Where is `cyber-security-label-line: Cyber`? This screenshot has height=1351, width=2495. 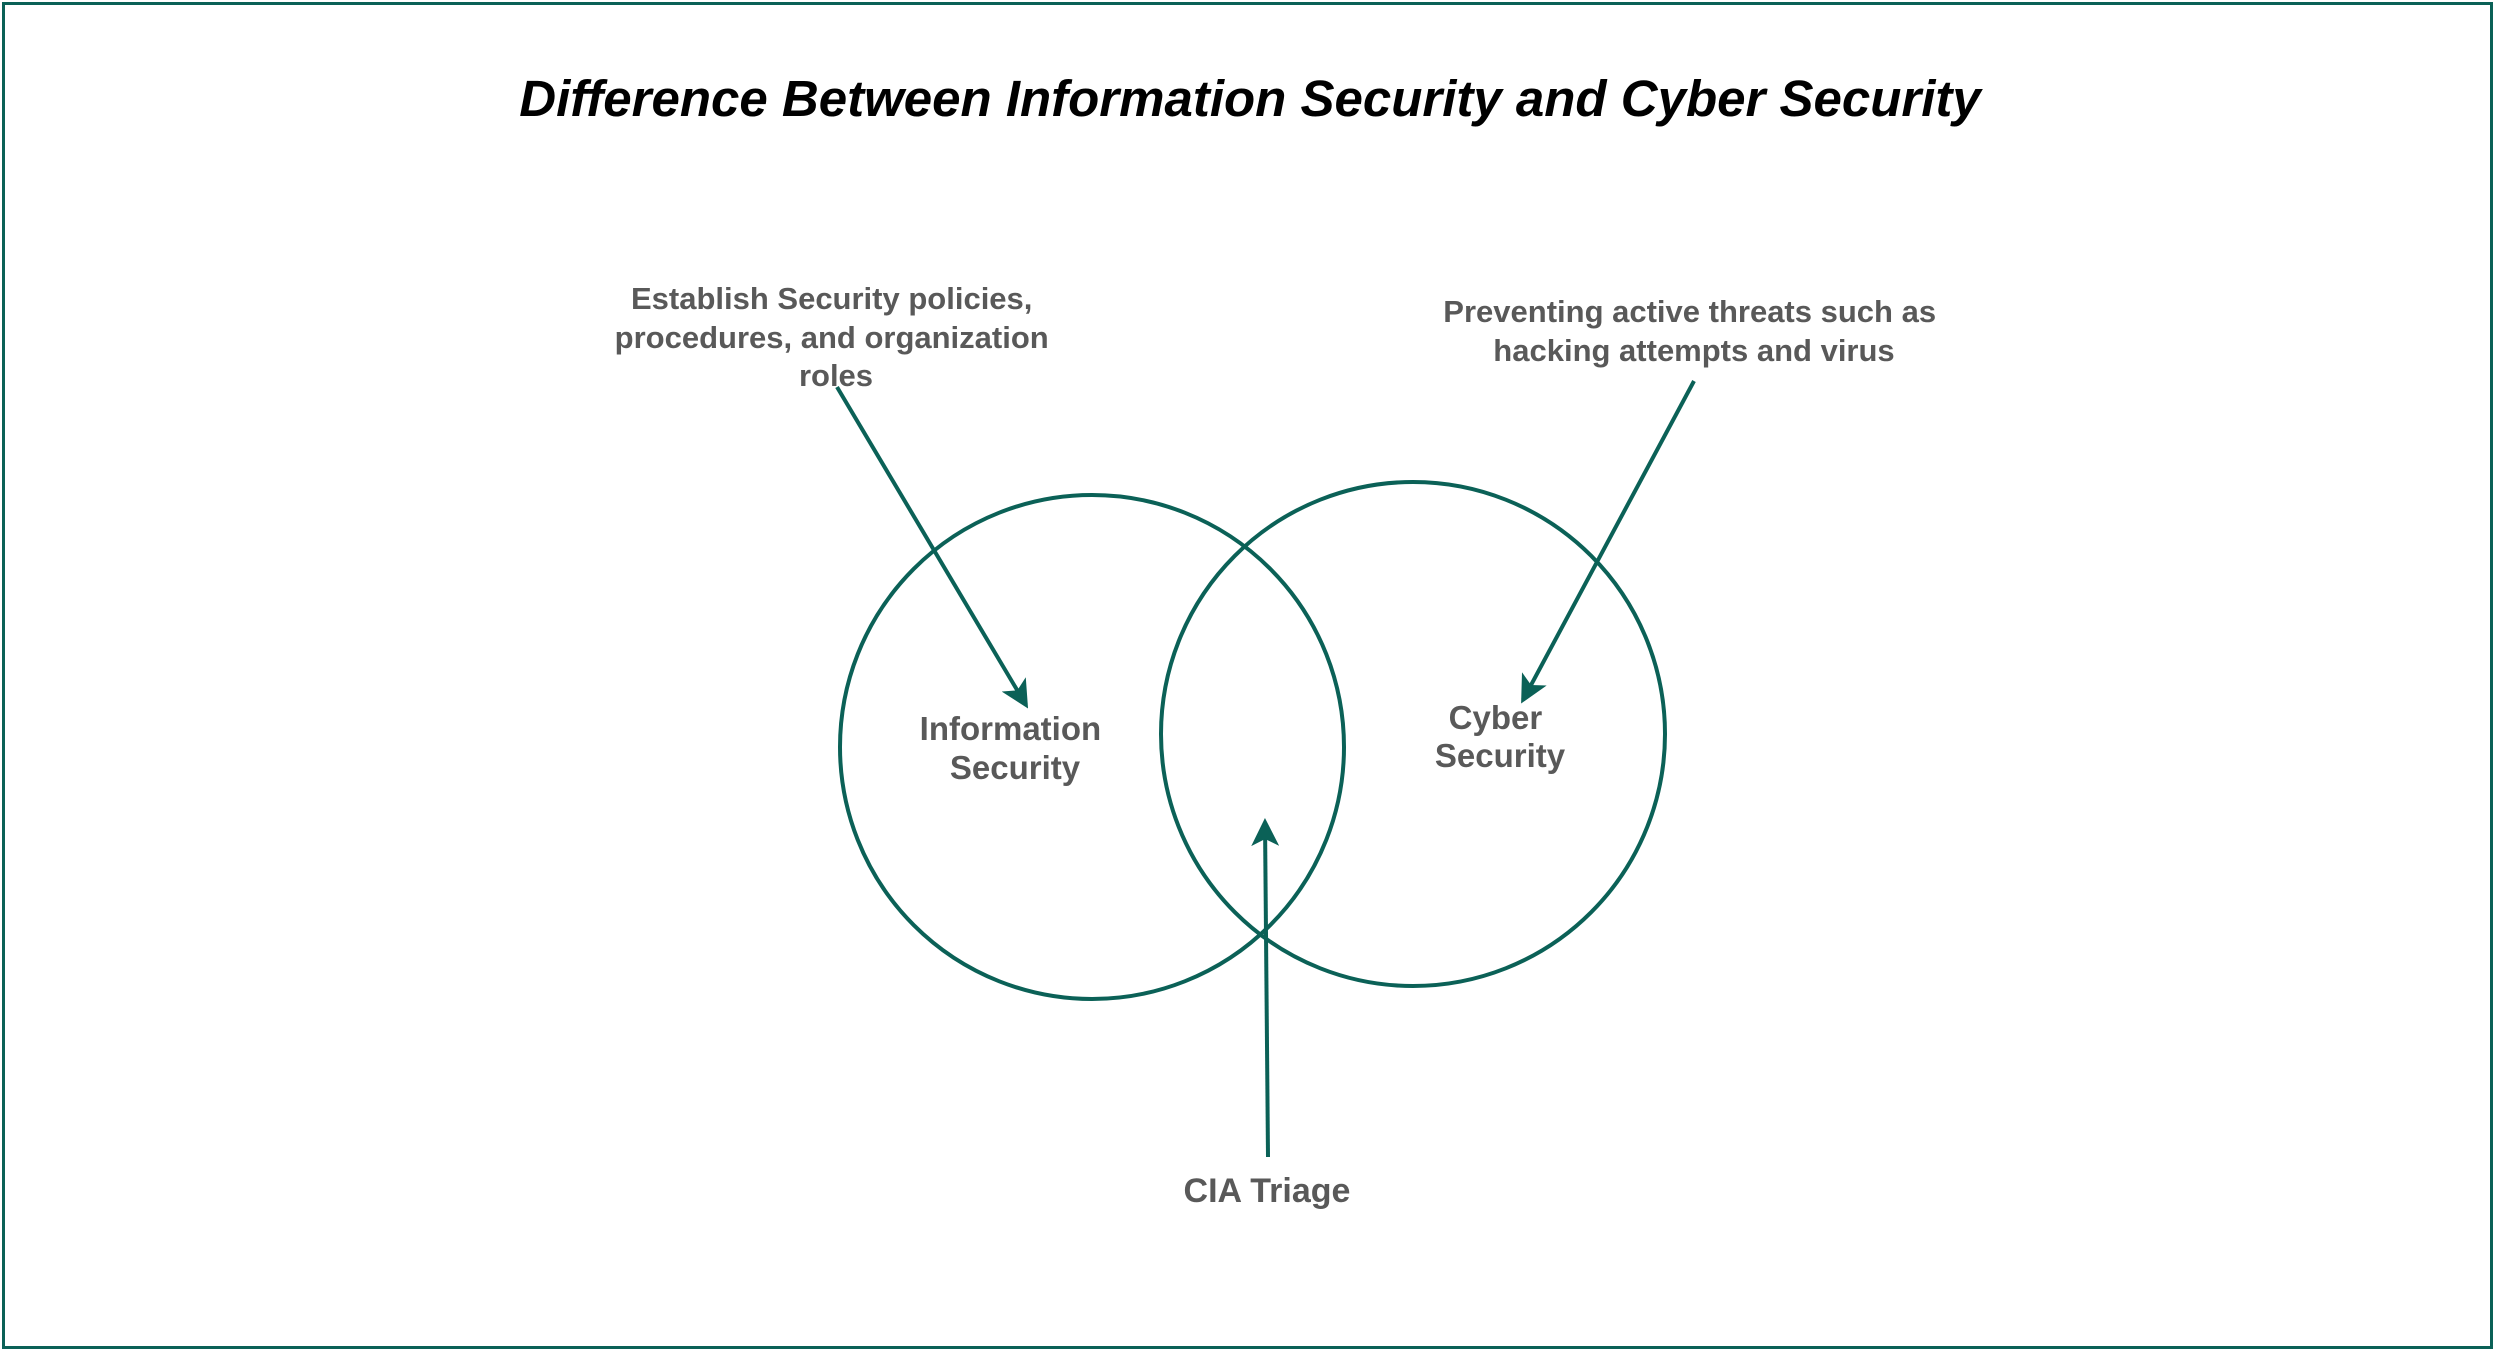 cyber-security-label-line: Cyber is located at coordinates (1496, 717).